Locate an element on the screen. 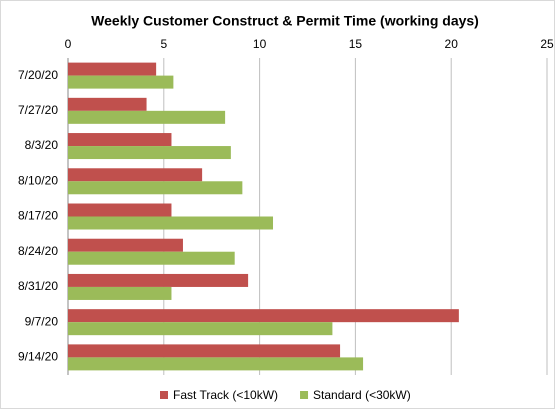 This screenshot has height=414, width=555. y-tick-label: 7/27/20 is located at coordinates (38, 110).